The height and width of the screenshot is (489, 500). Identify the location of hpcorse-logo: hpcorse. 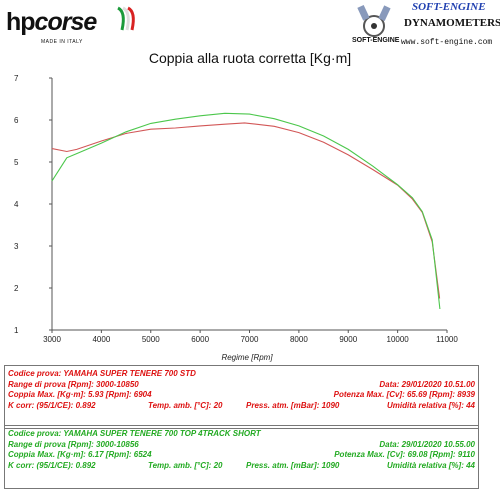
(52, 22).